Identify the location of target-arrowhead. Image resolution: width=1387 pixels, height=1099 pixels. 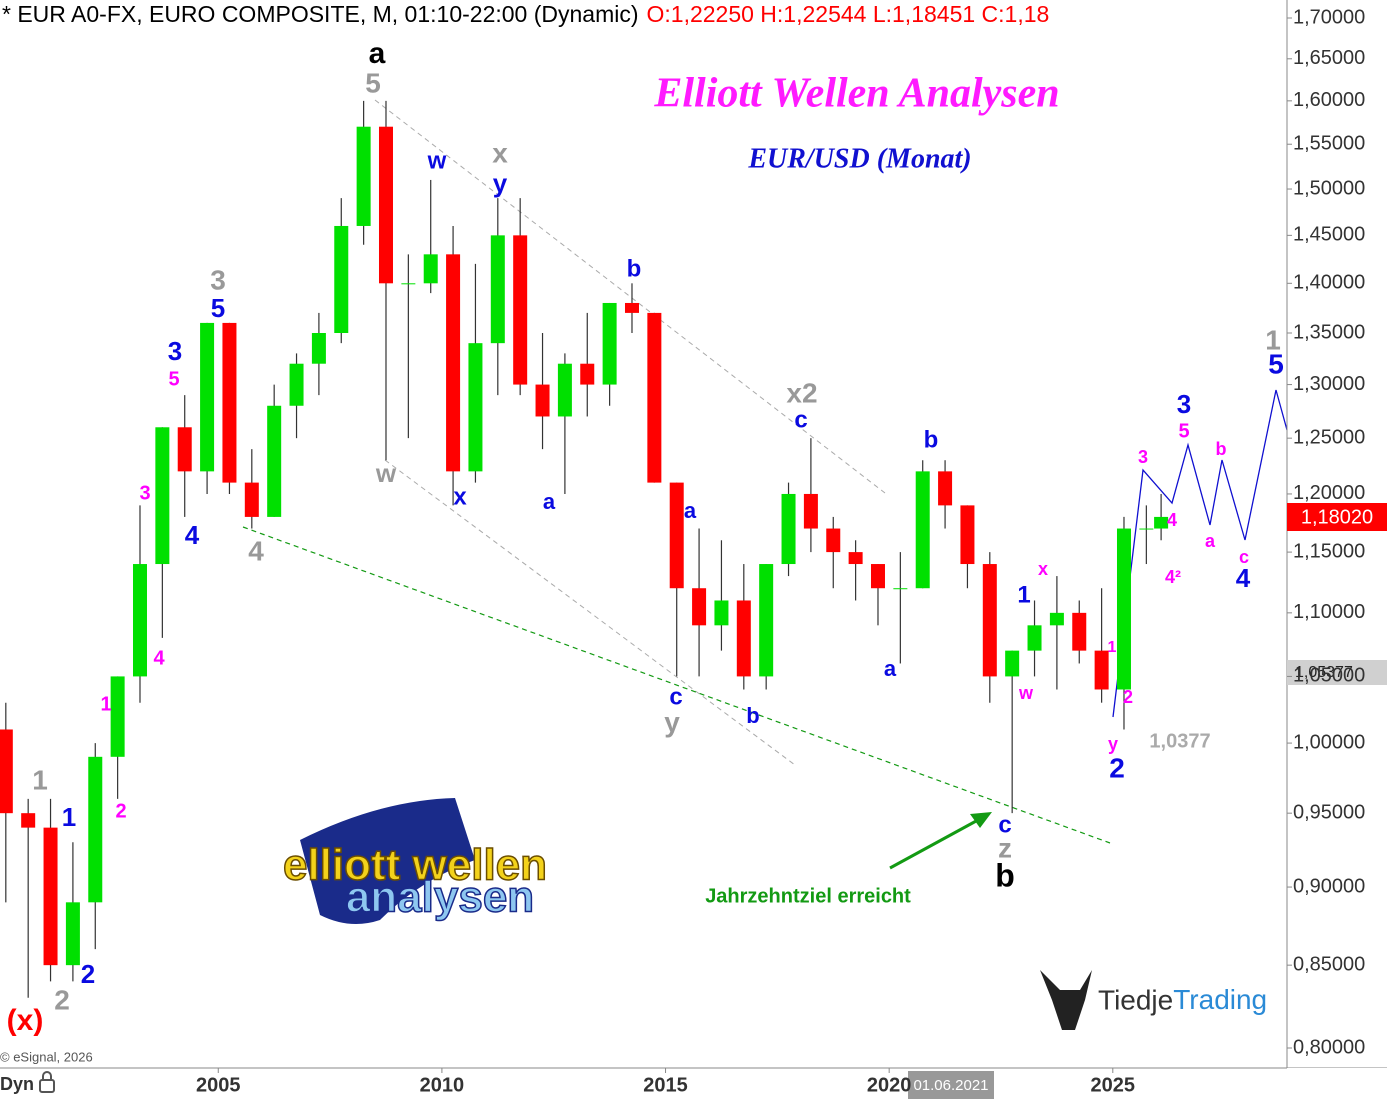
(981, 820).